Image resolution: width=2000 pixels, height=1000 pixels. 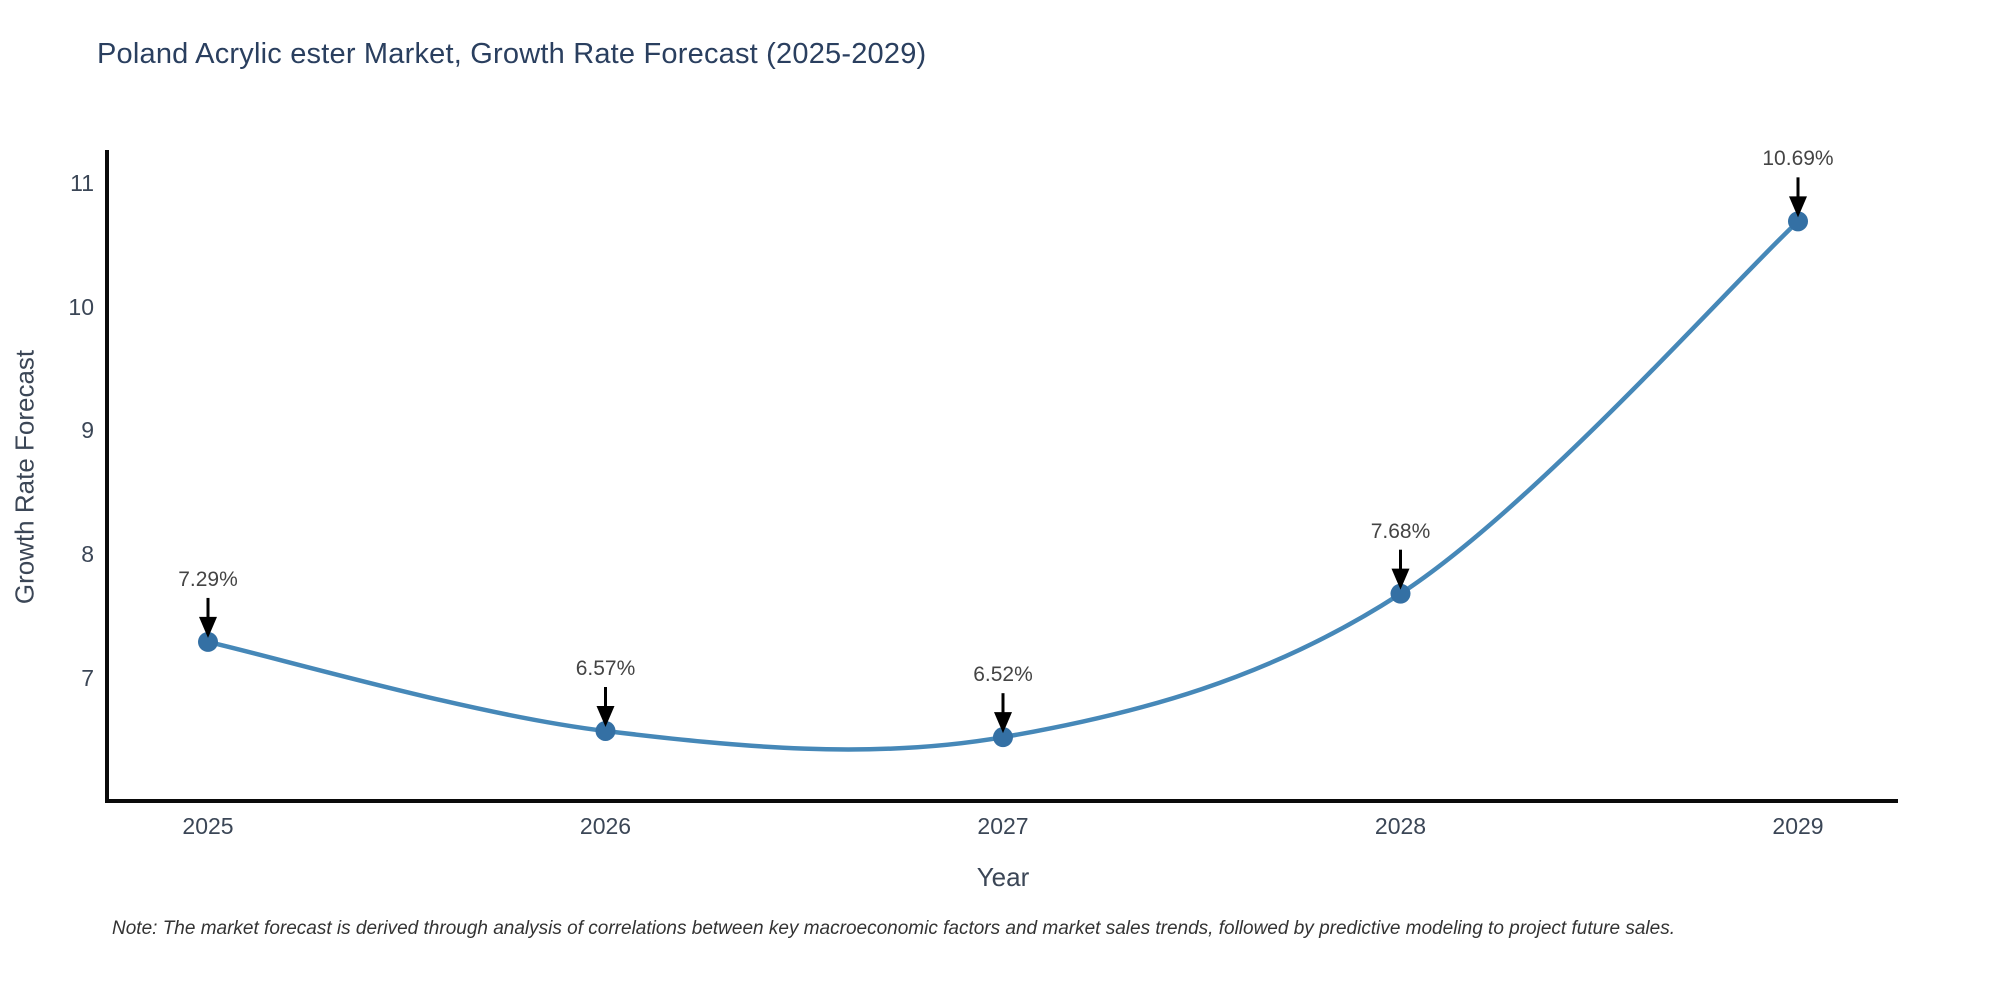 I want to click on x-tick-label-2027: 2027, so click(x=1003, y=826).